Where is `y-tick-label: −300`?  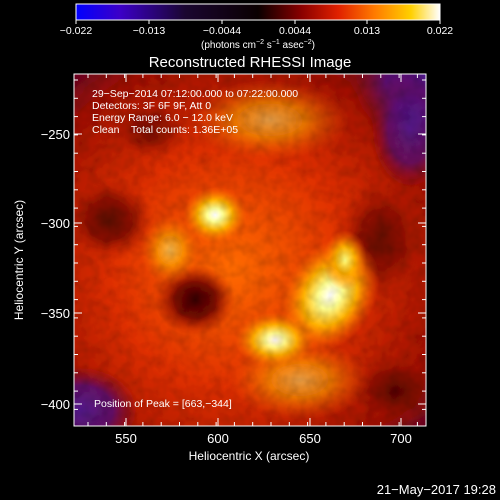
y-tick-label: −300 is located at coordinates (55, 223).